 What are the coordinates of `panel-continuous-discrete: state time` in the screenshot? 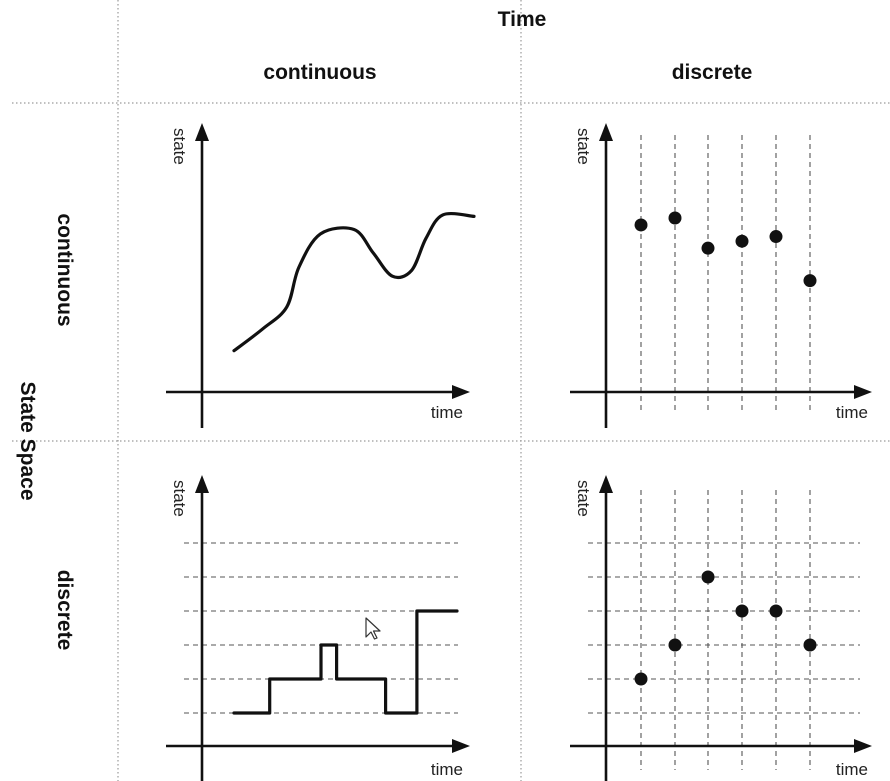 It's located at (721, 275).